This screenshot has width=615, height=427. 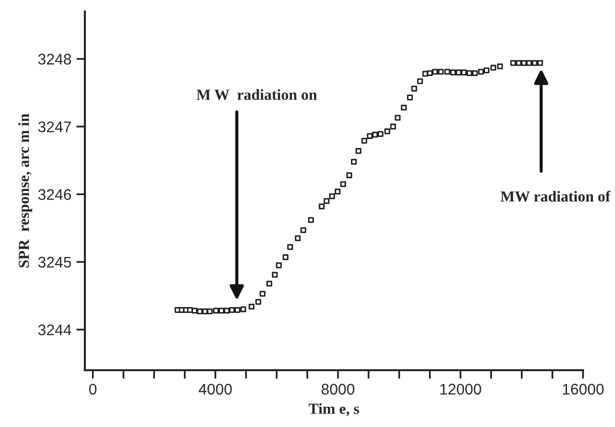 What do you see at coordinates (92, 389) in the screenshot?
I see `x-tick-label: 0` at bounding box center [92, 389].